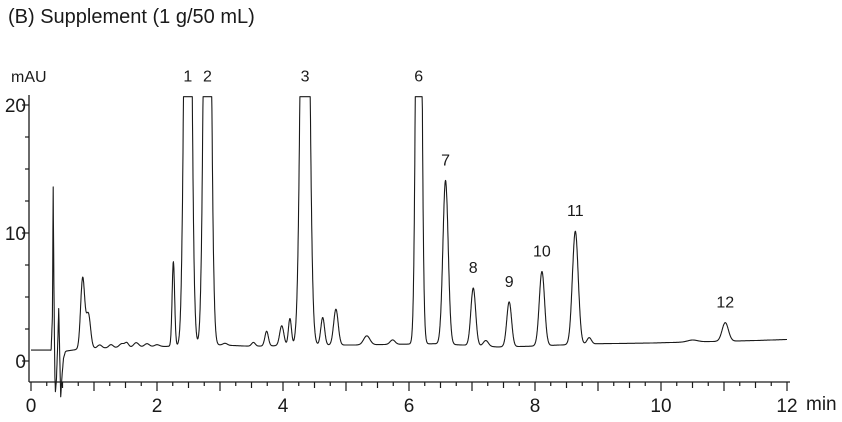 The width and height of the screenshot is (842, 422). I want to click on peak-label: 10, so click(542, 252).